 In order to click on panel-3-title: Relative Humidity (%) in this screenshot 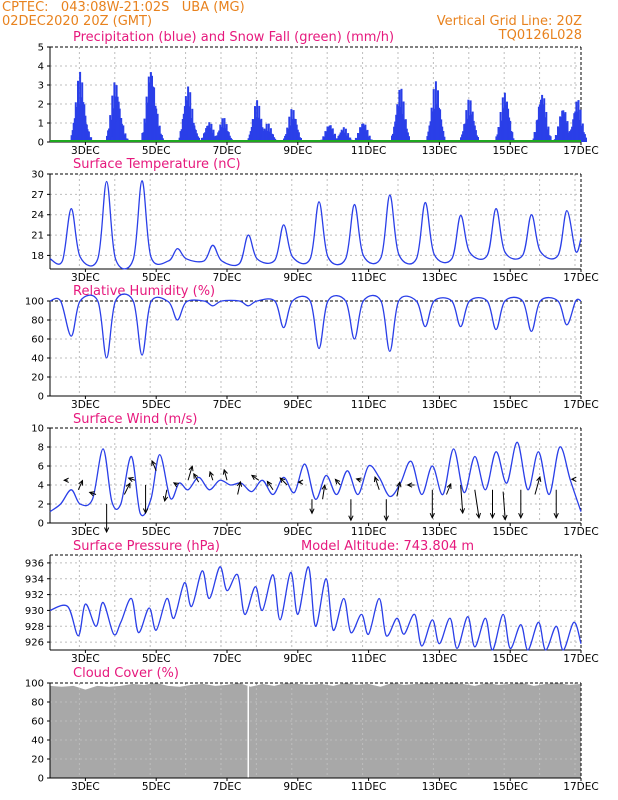, I will do `click(144, 291)`.